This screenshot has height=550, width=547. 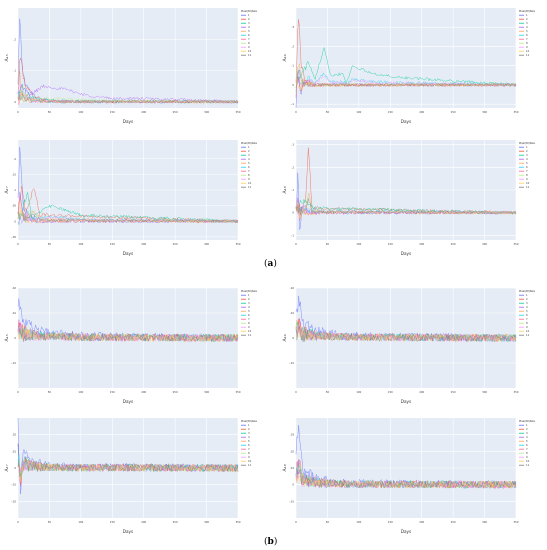 What do you see at coordinates (293, 235) in the screenshot?
I see `y-tick-label: -.1` at bounding box center [293, 235].